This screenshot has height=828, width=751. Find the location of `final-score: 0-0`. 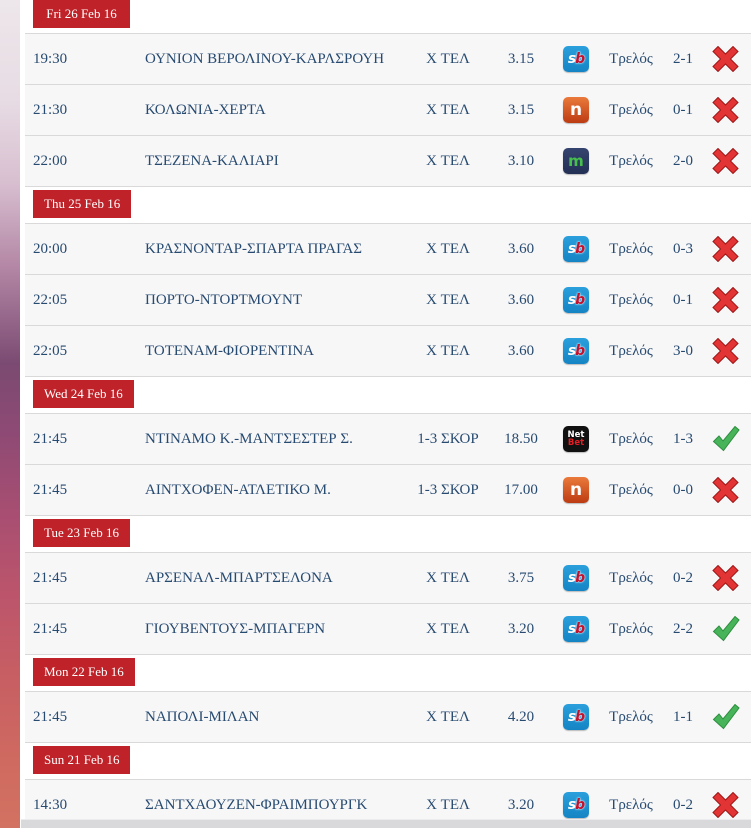

final-score: 0-0 is located at coordinates (683, 489).